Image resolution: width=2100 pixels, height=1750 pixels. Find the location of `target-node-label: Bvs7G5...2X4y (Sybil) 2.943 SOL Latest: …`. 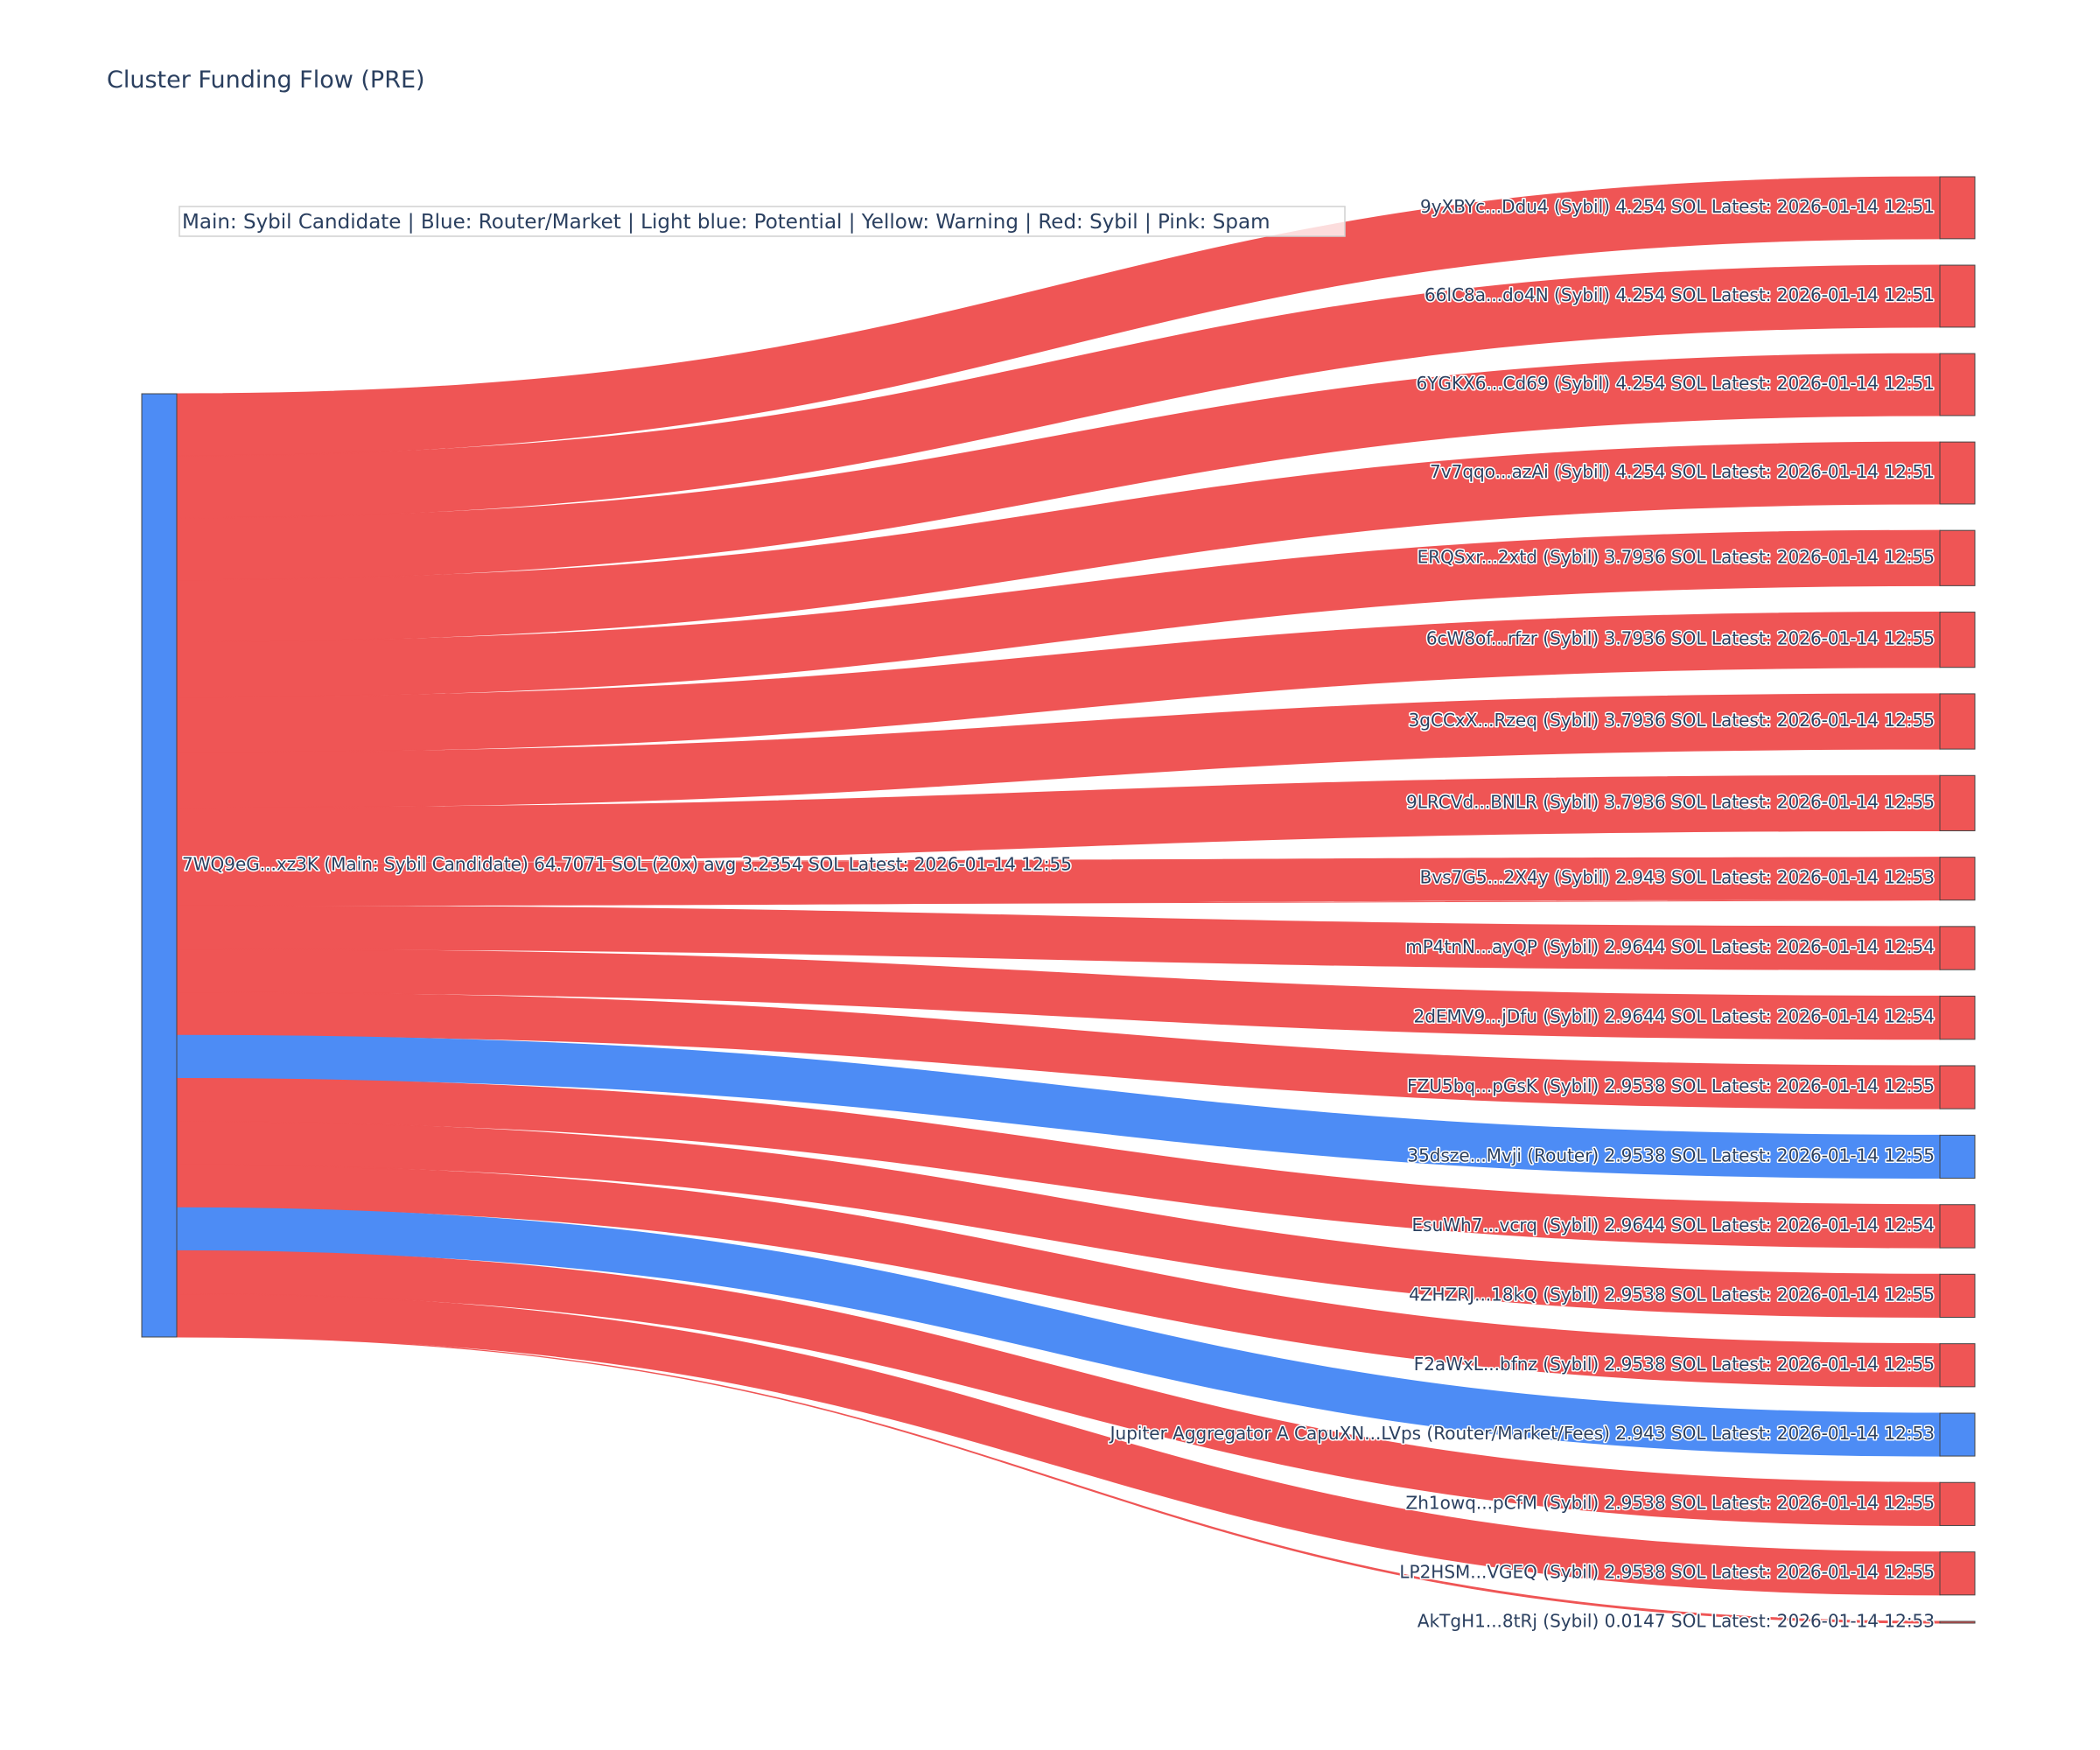

target-node-label: Bvs7G5...2X4y (Sybil) 2.943 SOL Latest: … is located at coordinates (1677, 877).